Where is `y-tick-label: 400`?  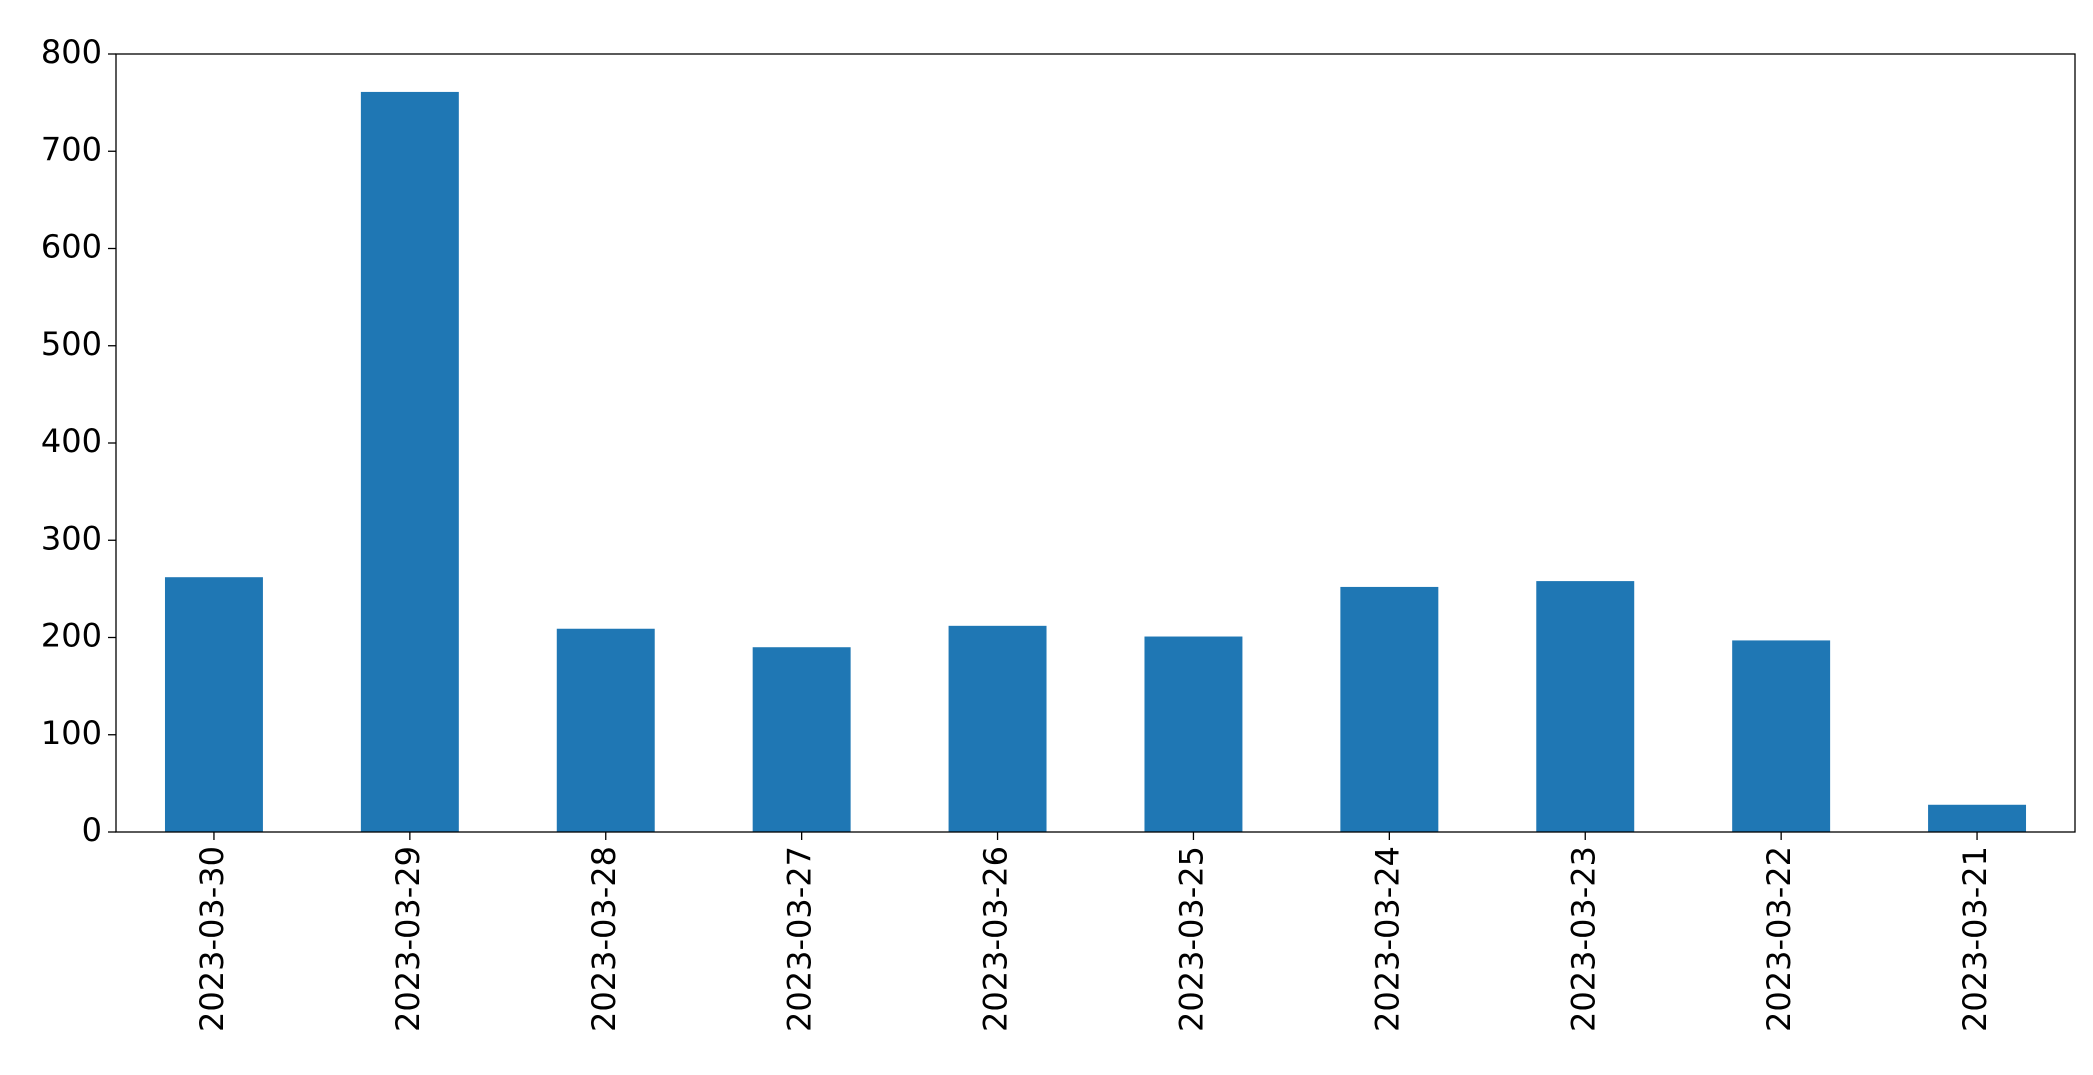
y-tick-label: 400 is located at coordinates (71, 441).